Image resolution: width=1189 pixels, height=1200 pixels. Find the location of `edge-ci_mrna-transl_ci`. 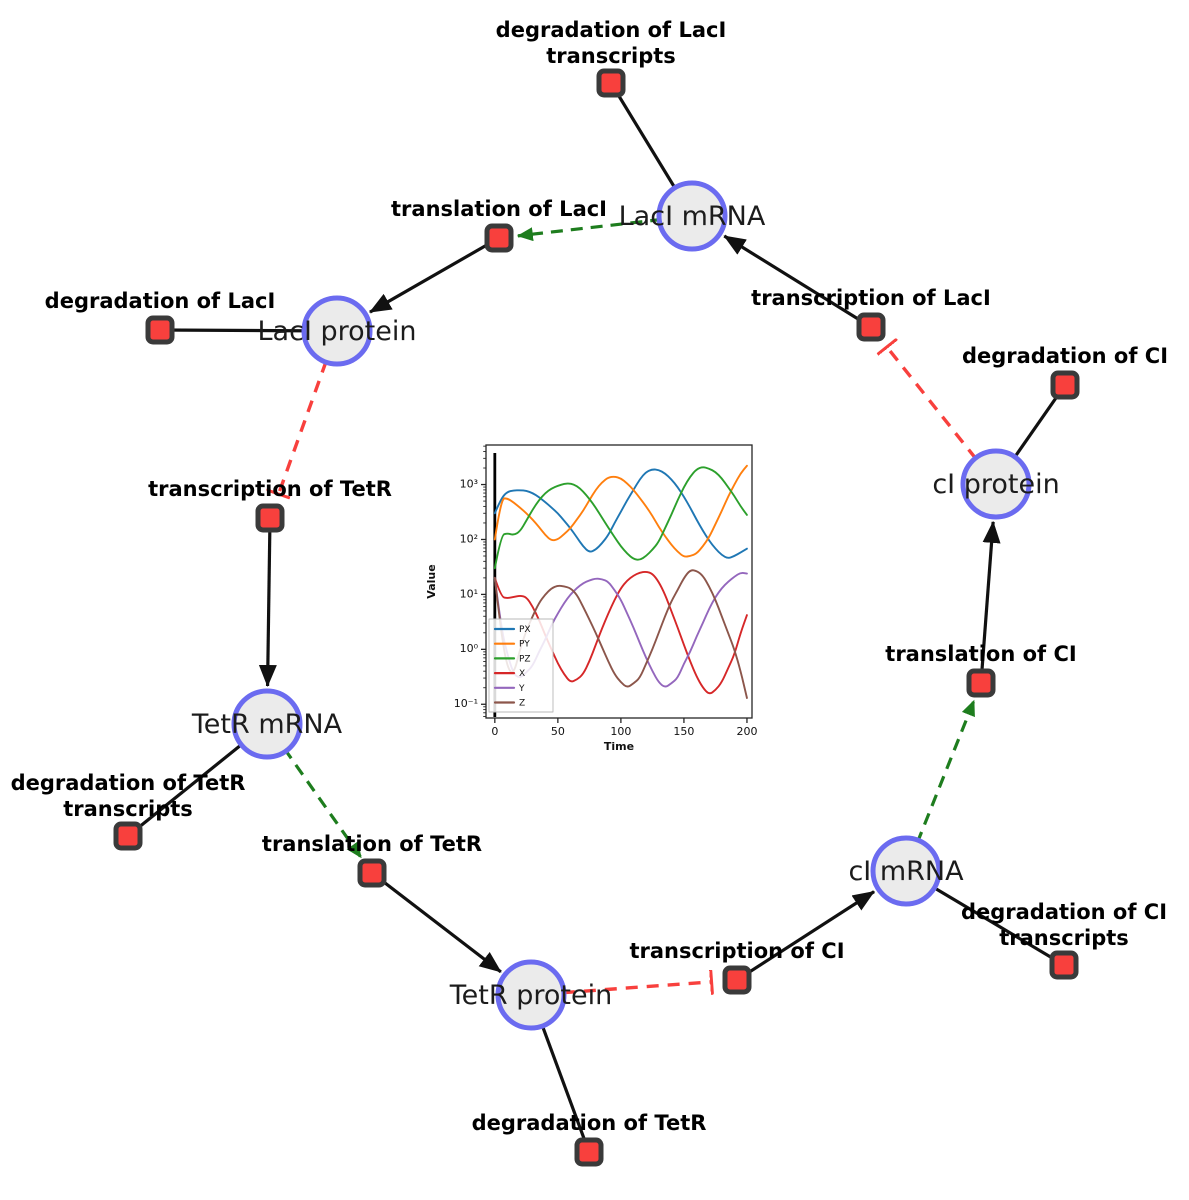

edge-ci_mrna-transl_ci is located at coordinates (945, 771).